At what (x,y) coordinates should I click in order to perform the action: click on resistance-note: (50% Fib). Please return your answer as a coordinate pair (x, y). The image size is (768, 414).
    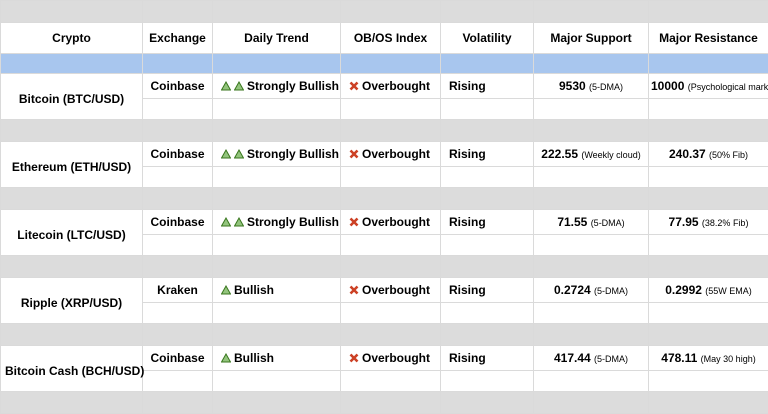
    Looking at the image, I should click on (728, 155).